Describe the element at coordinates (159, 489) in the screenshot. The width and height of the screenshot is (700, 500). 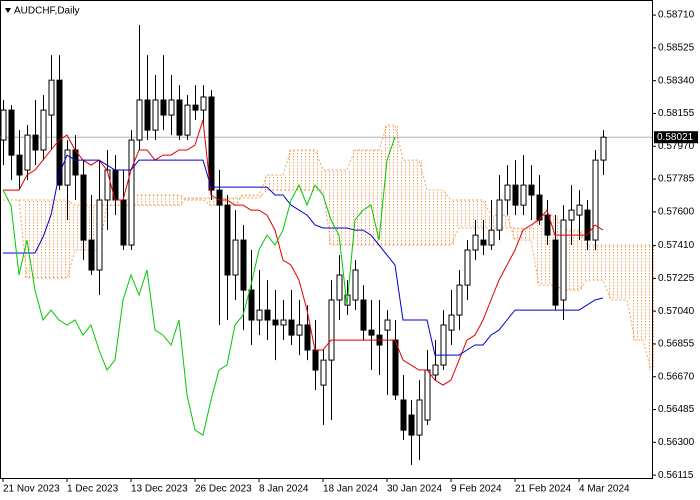
I see `x-tick-label: 13 Dec 2023` at that location.